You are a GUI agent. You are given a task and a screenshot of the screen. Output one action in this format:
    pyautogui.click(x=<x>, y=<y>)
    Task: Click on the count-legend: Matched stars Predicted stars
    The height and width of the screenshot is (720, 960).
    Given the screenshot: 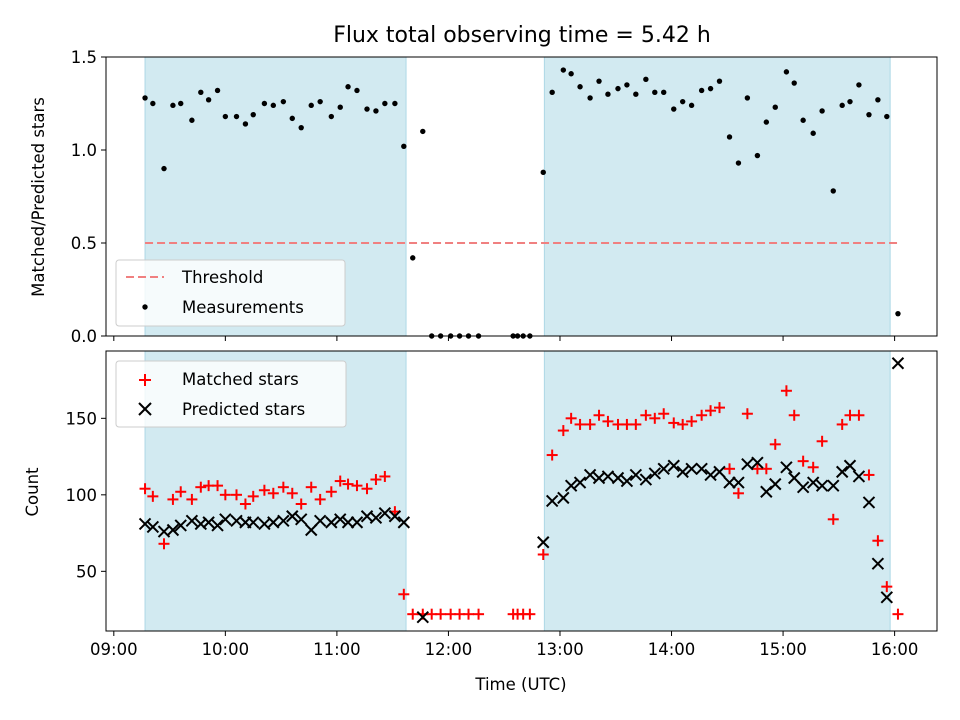 What is the action you would take?
    pyautogui.click(x=231, y=394)
    